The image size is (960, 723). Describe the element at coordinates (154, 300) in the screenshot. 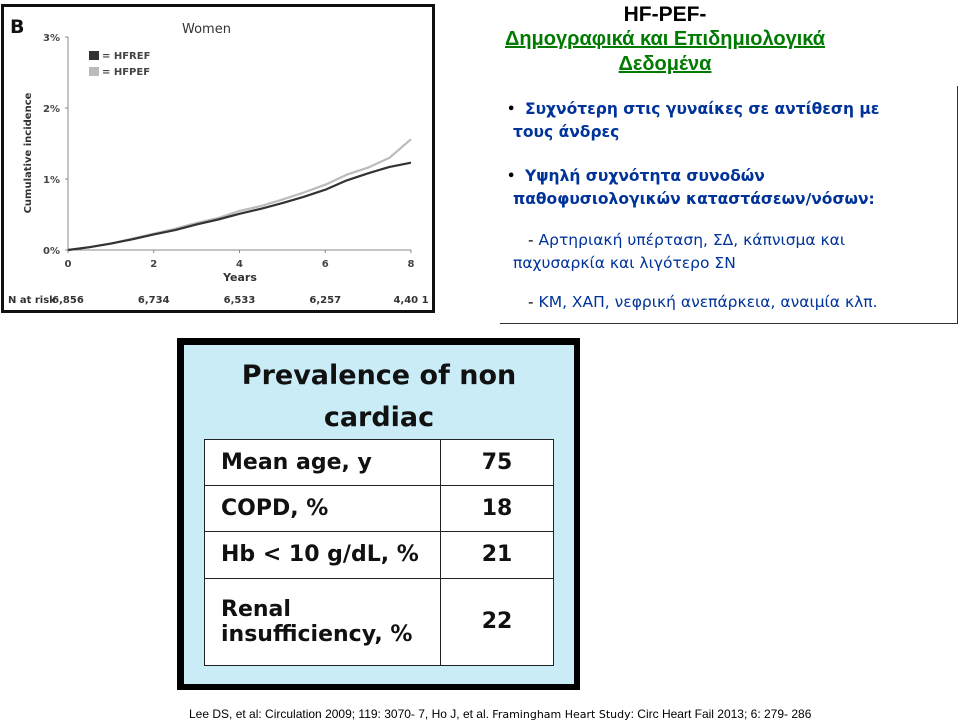

I see `at-risk-value: 6,734` at that location.